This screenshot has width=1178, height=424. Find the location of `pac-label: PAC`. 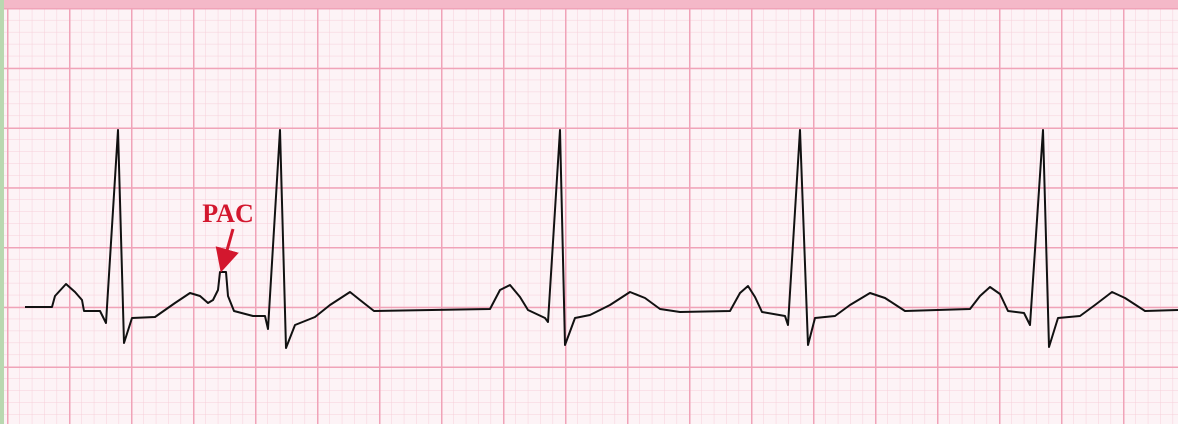

pac-label: PAC is located at coordinates (228, 213).